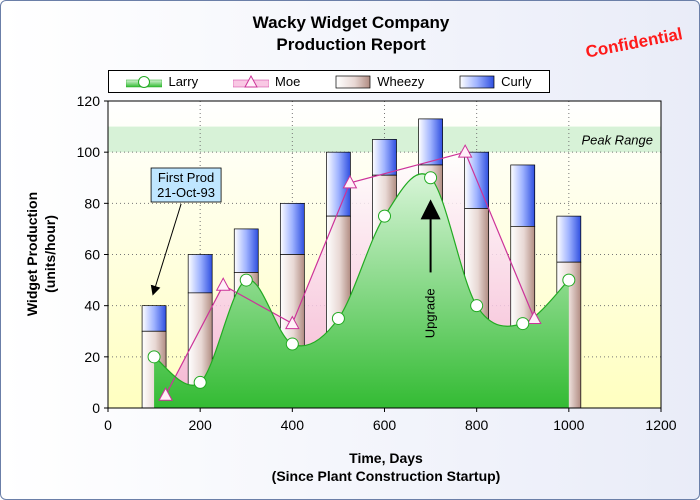 The image size is (700, 500). I want to click on y-tick-label: 20, so click(92, 357).